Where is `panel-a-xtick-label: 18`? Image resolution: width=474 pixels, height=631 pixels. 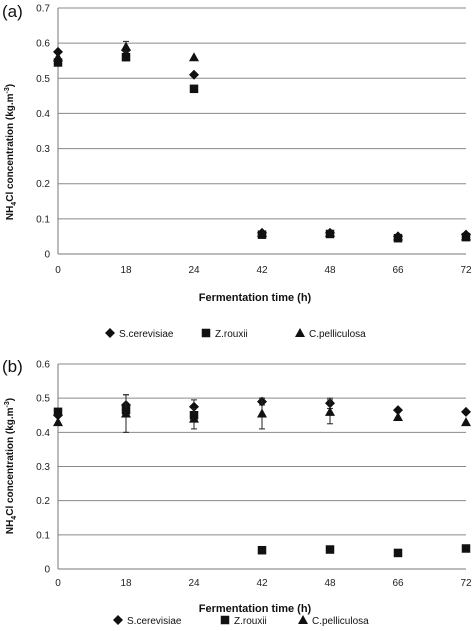 panel-a-xtick-label: 18 is located at coordinates (126, 270).